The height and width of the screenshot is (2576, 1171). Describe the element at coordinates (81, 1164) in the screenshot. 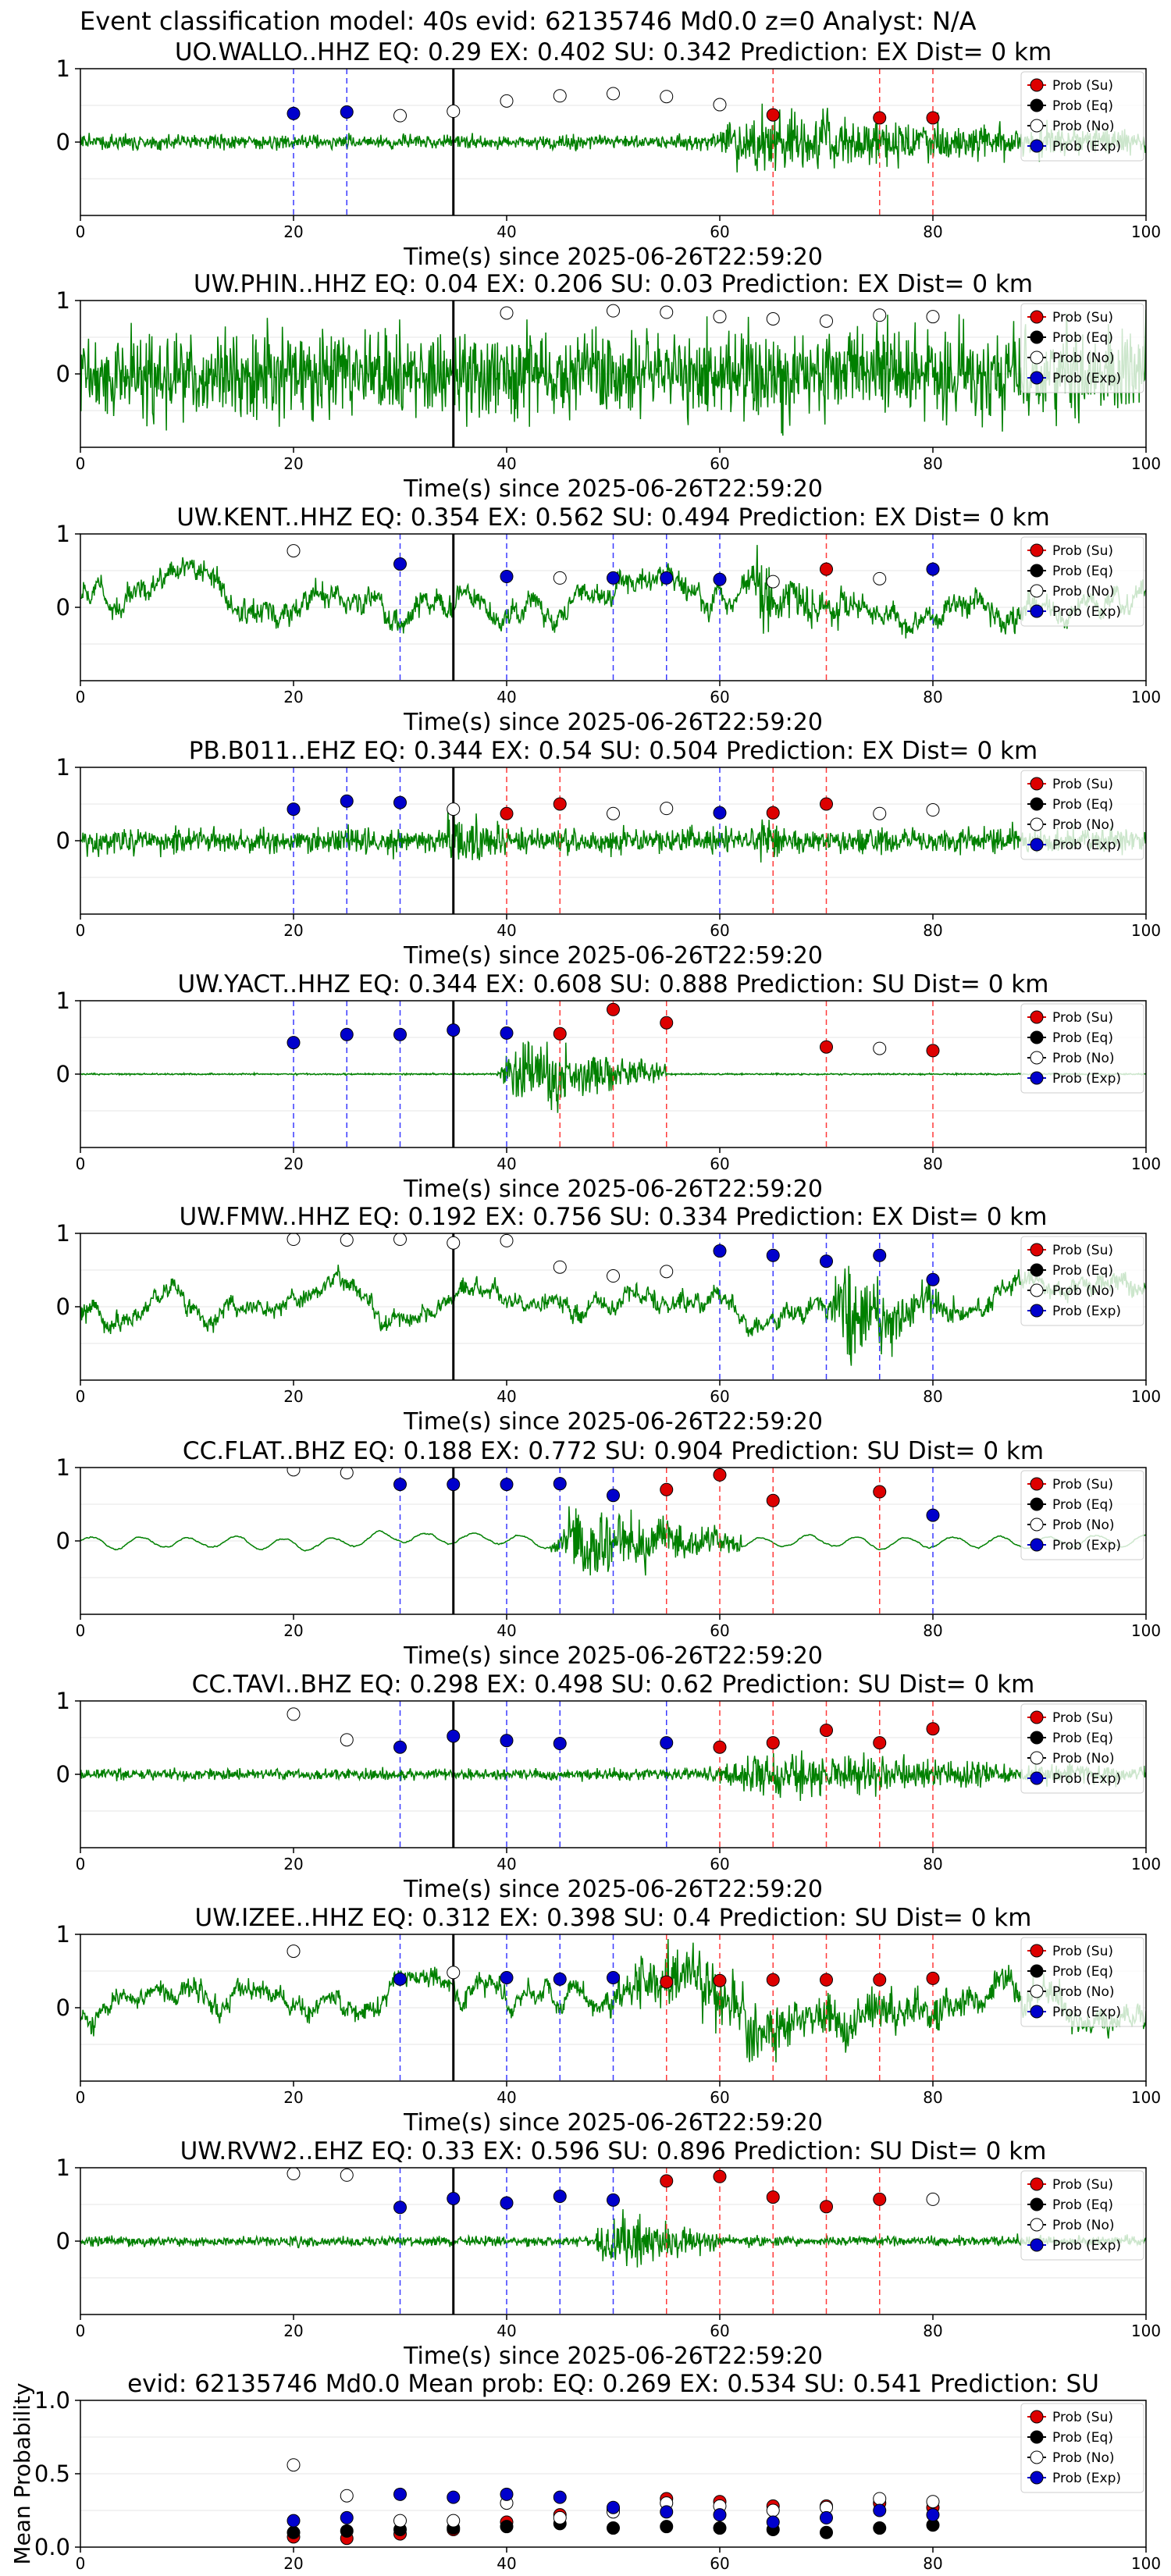

I see `x-tick-label: 0` at that location.